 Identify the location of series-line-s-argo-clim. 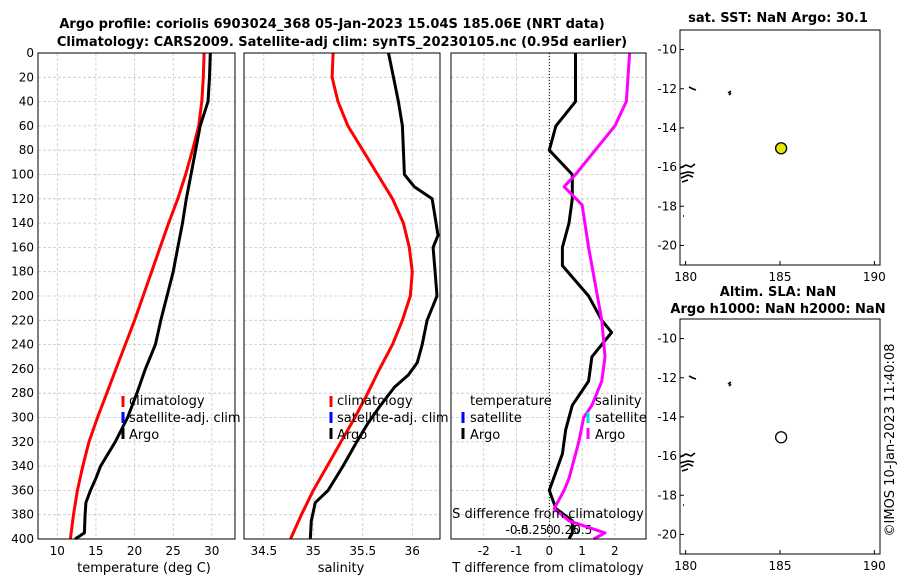
(592, 296).